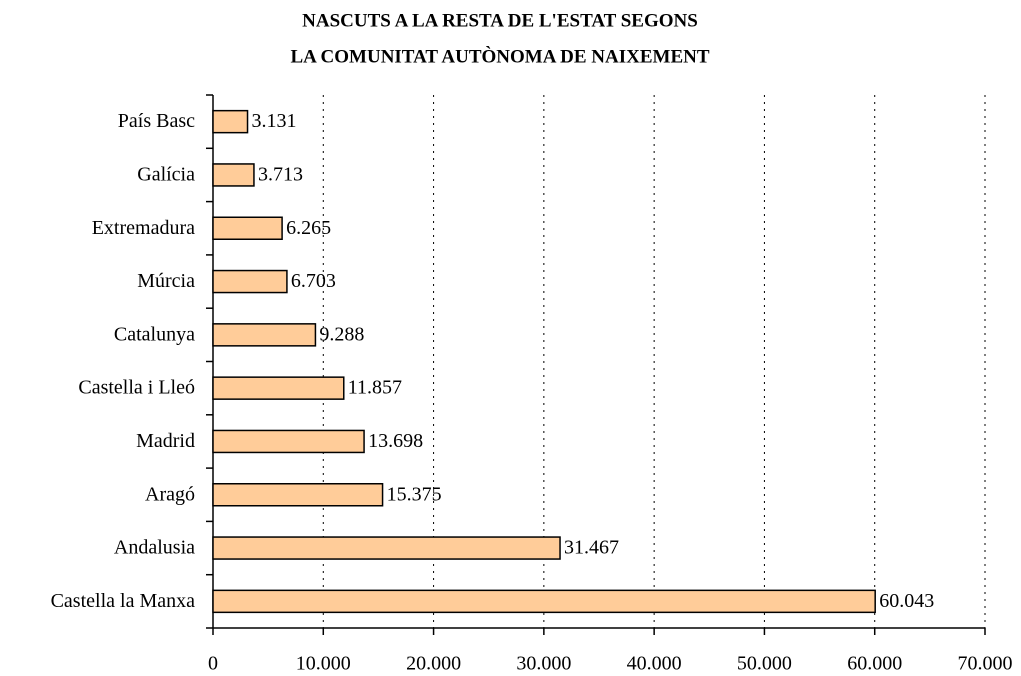 This screenshot has height=676, width=1021. Describe the element at coordinates (154, 548) in the screenshot. I see `y-tick-label: Andalusia` at that location.